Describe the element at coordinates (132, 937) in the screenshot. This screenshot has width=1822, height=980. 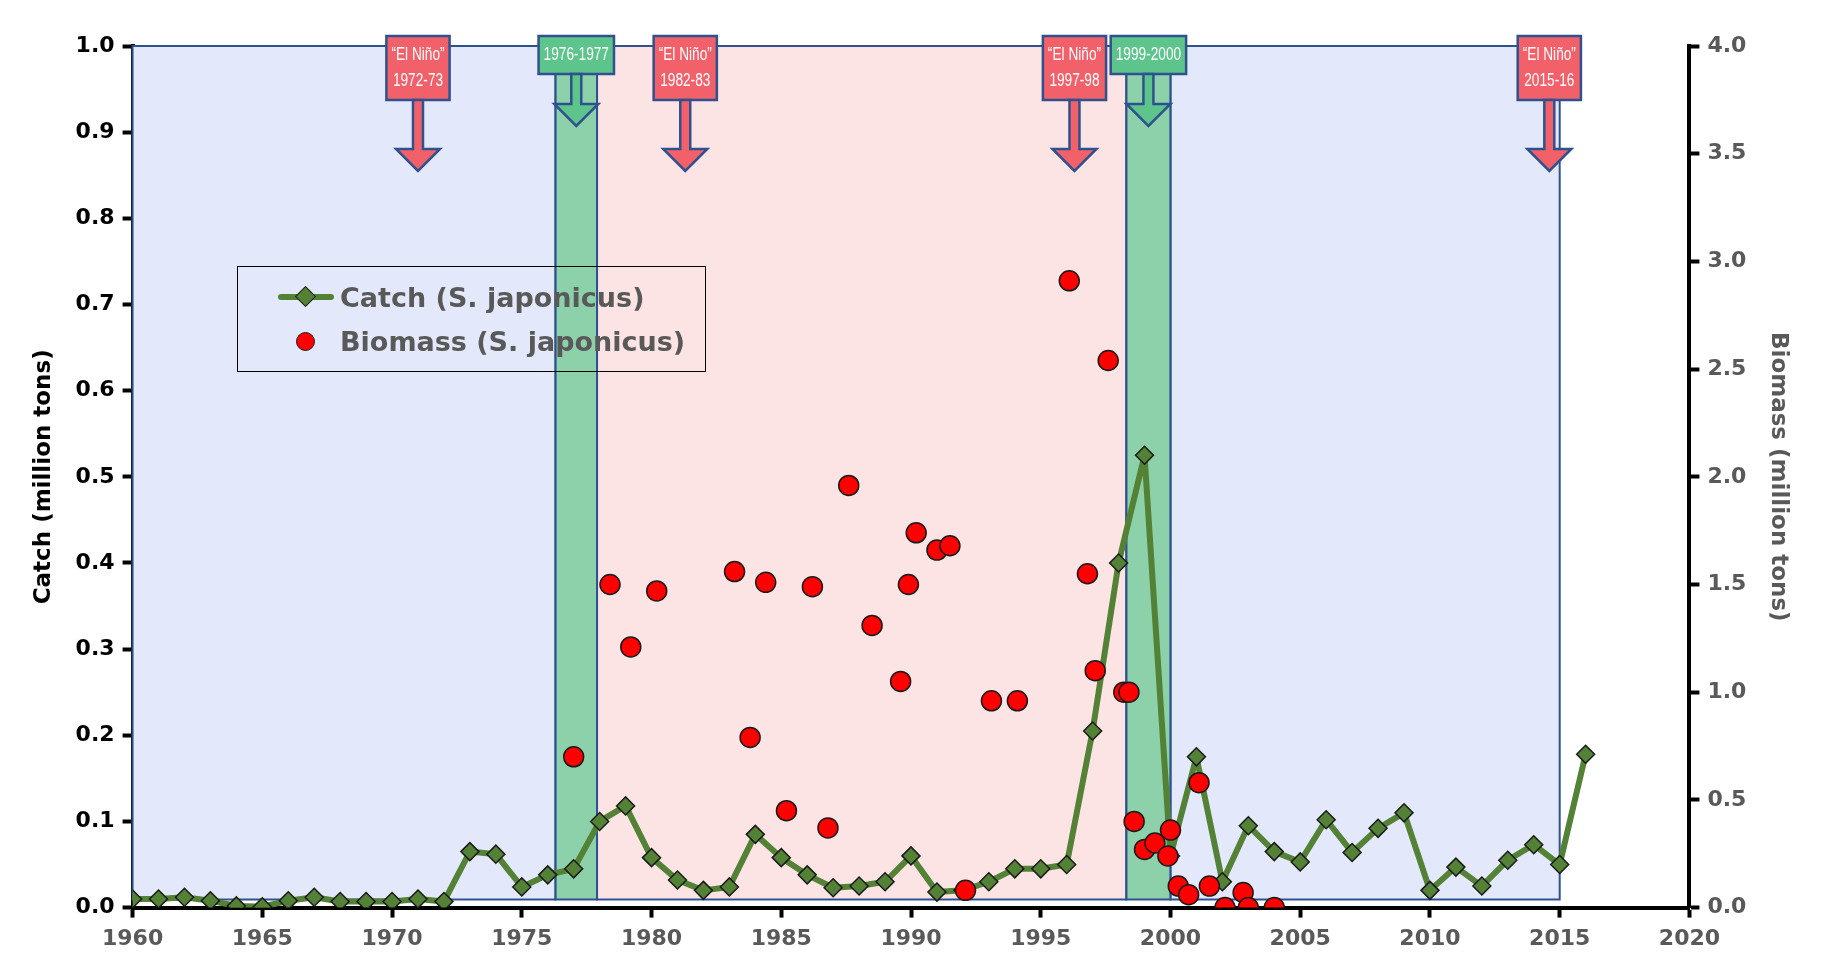
I see `x-tick-label: 1960` at that location.